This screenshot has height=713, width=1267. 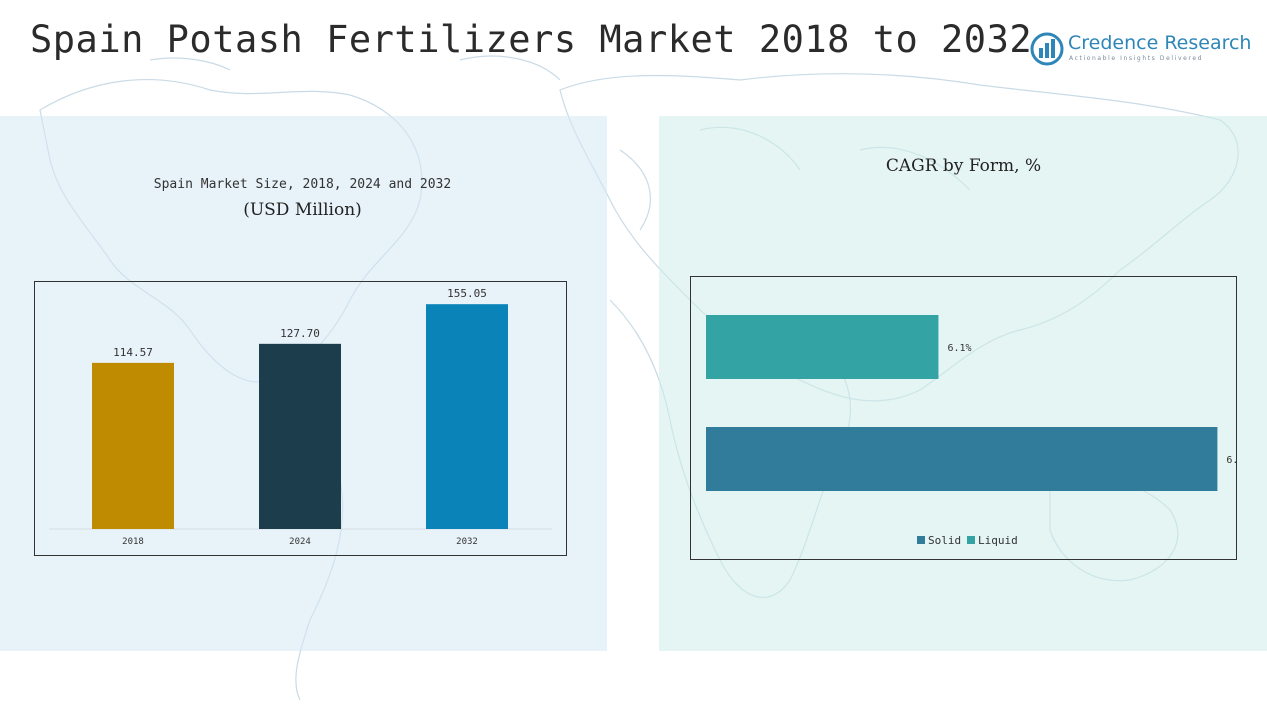 I want to click on logo-name: Credence Research, so click(x=1160, y=43).